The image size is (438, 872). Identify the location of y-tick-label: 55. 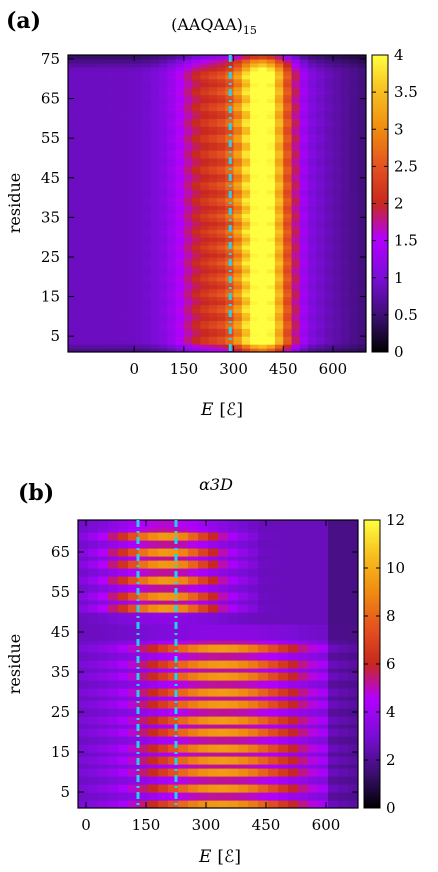
(60, 592).